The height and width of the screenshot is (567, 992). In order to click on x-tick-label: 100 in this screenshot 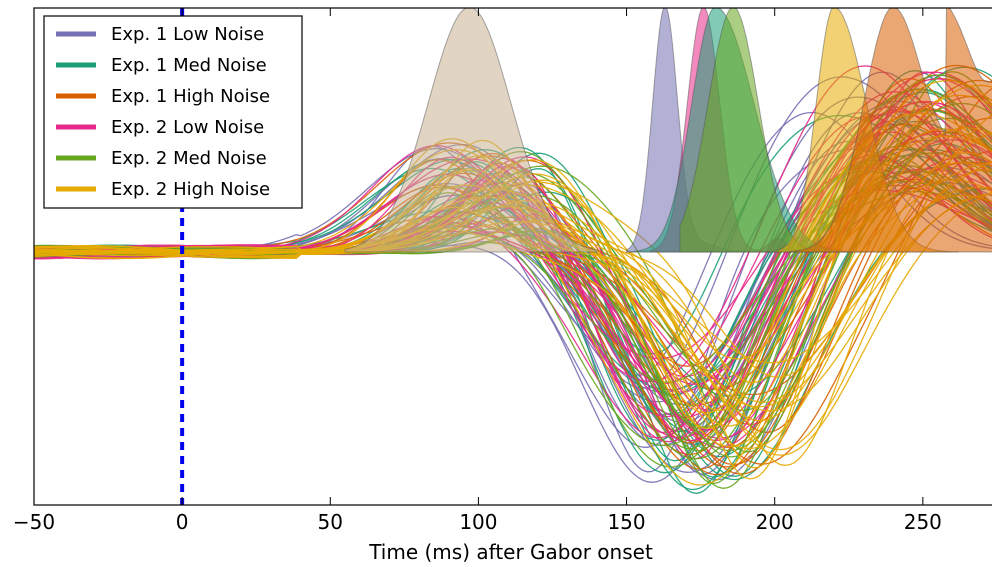, I will do `click(478, 522)`.